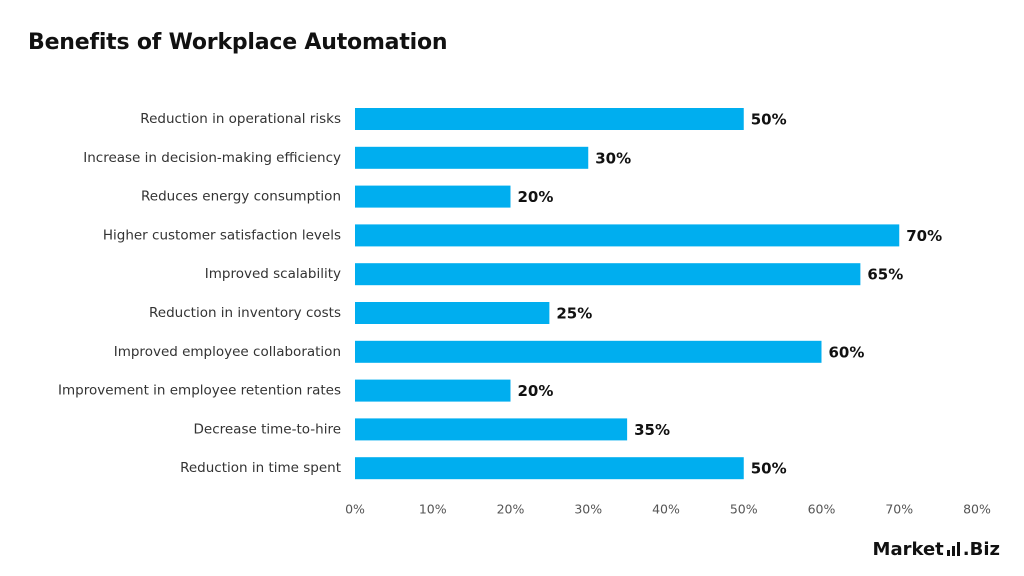  What do you see at coordinates (222, 235) in the screenshot?
I see `category-label: Higher customer satisfaction levels` at bounding box center [222, 235].